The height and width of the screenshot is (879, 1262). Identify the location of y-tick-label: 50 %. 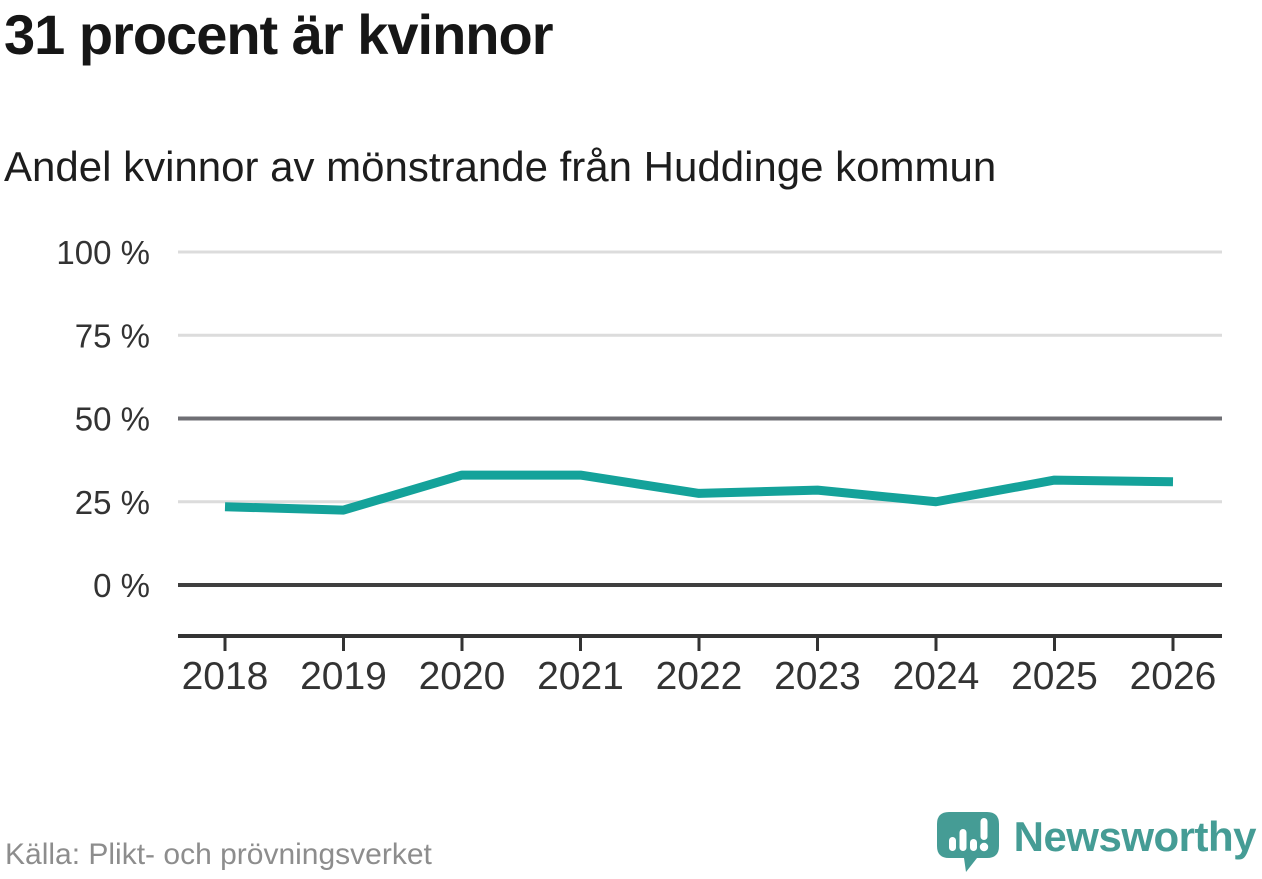
(112, 419).